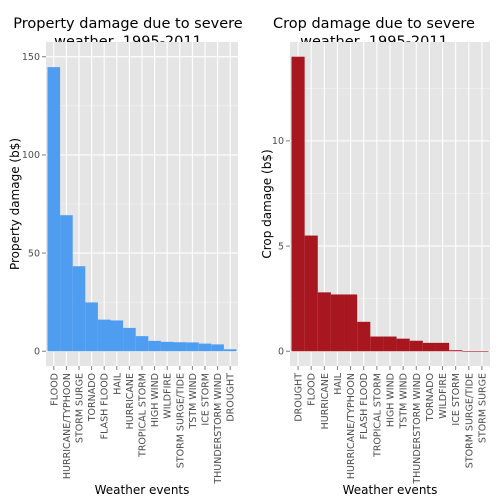  Describe the element at coordinates (31, 57) in the screenshot. I see `y-tick-label: 150` at that location.